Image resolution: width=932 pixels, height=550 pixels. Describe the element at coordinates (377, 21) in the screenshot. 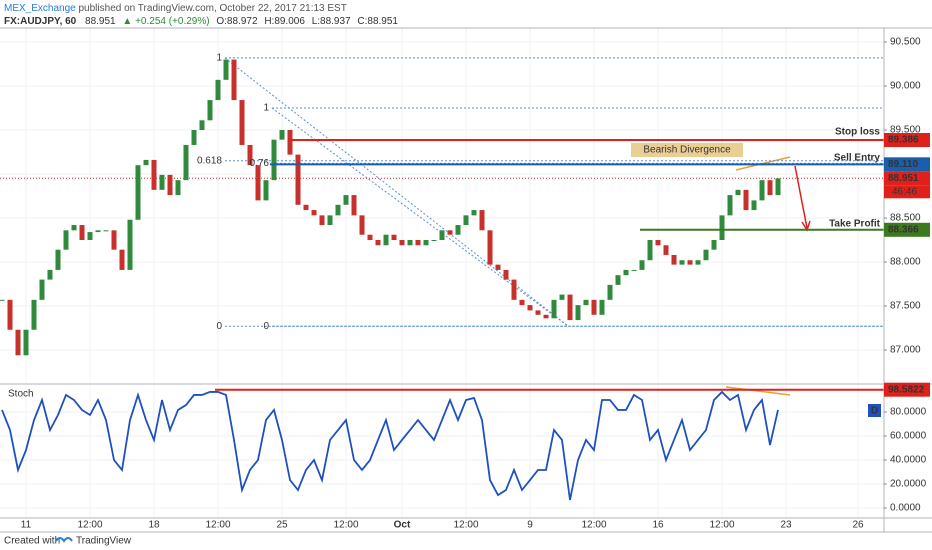

I see `close: C:88.951` at that location.